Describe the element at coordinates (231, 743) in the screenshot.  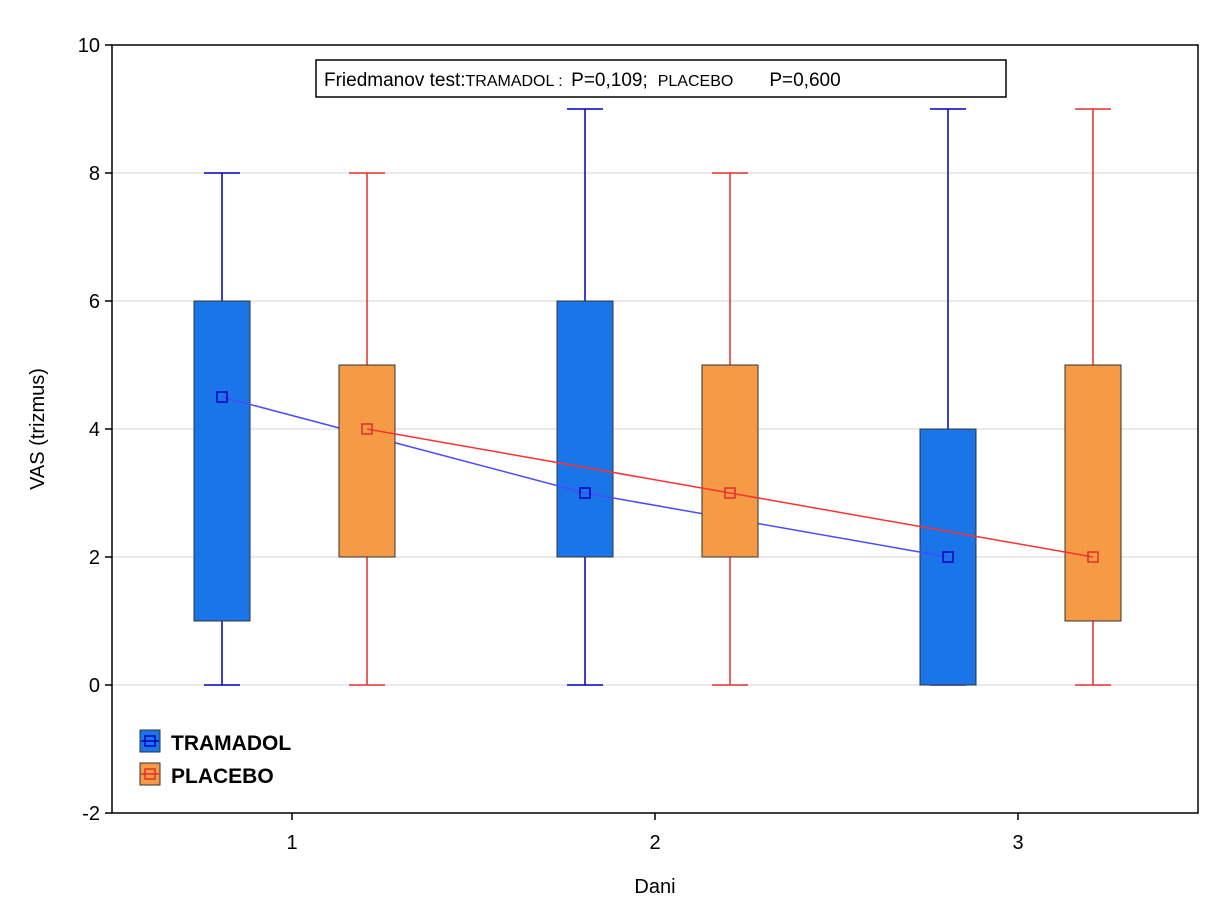
I see `legend-label-tramadol: TRAMADOL` at that location.